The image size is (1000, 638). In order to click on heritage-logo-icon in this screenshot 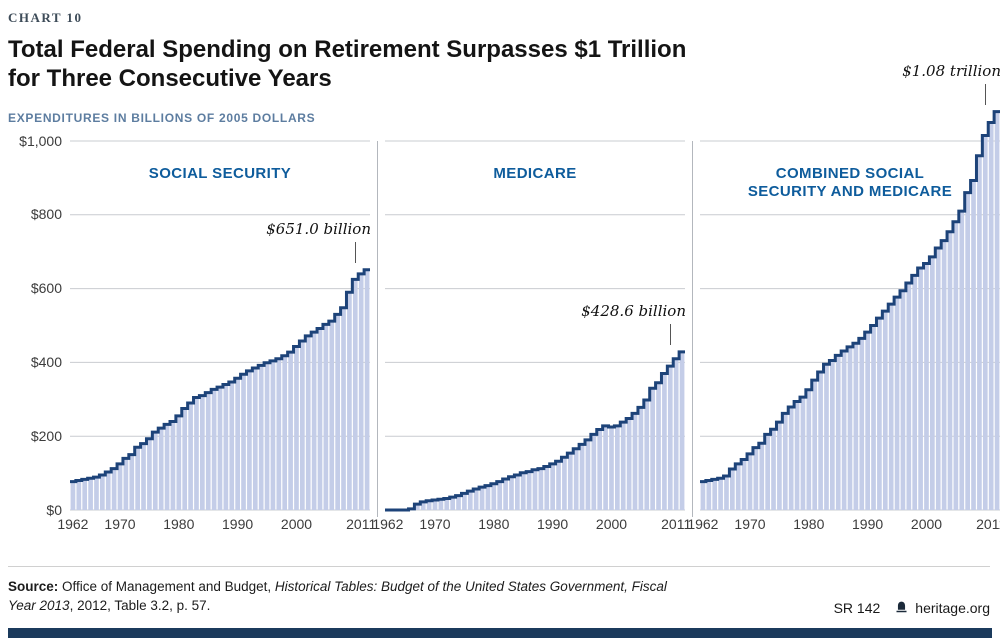, I will do `click(901, 607)`.